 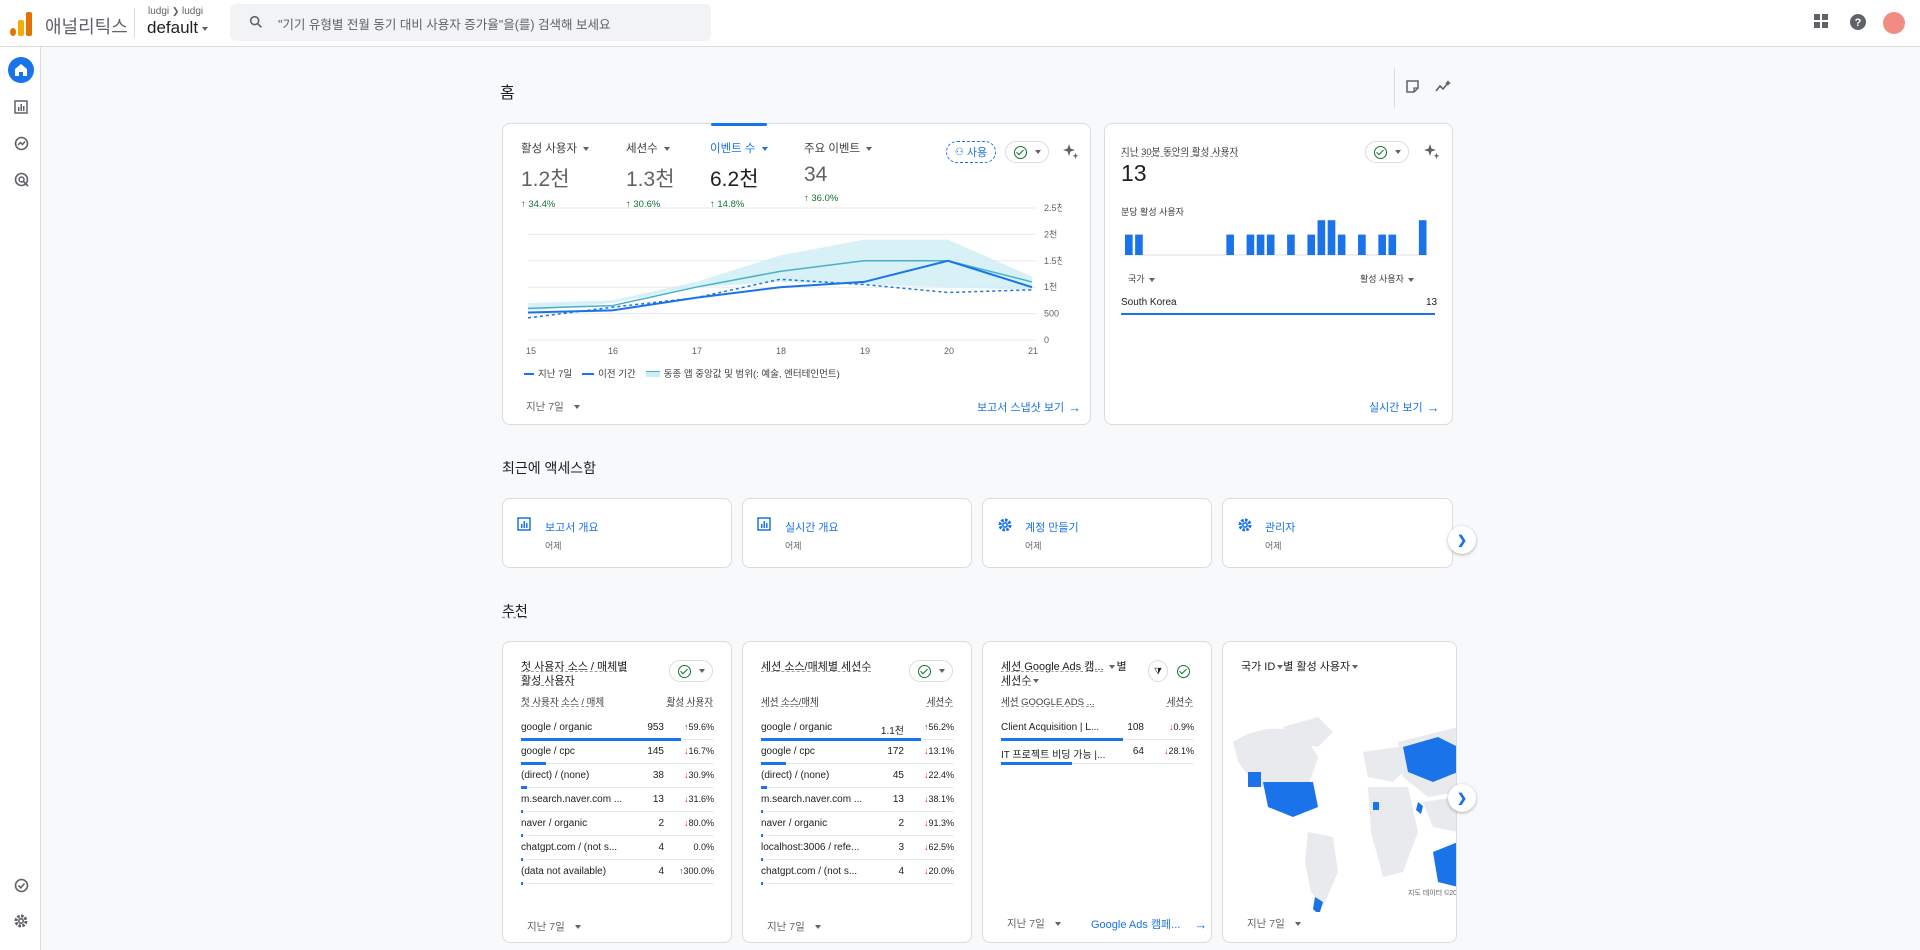 I want to click on per-minute-bar-chart, so click(x=1276, y=238).